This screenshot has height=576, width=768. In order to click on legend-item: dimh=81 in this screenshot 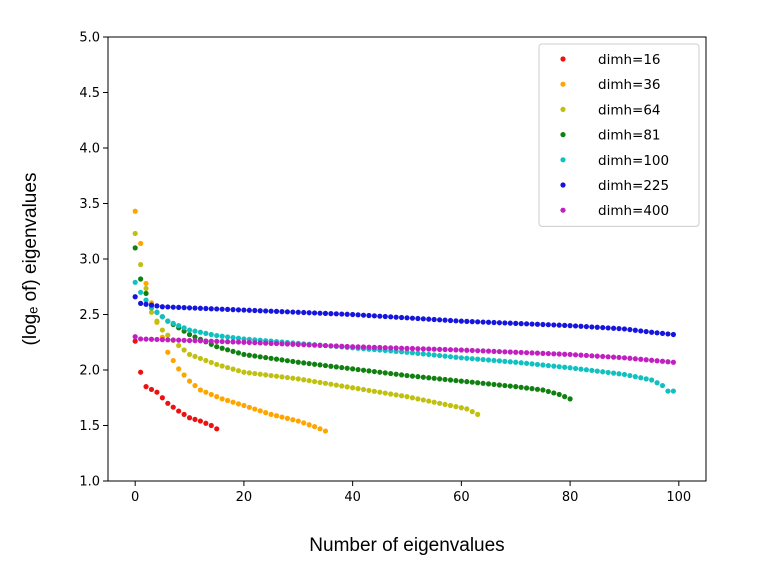, I will do `click(610, 136)`.